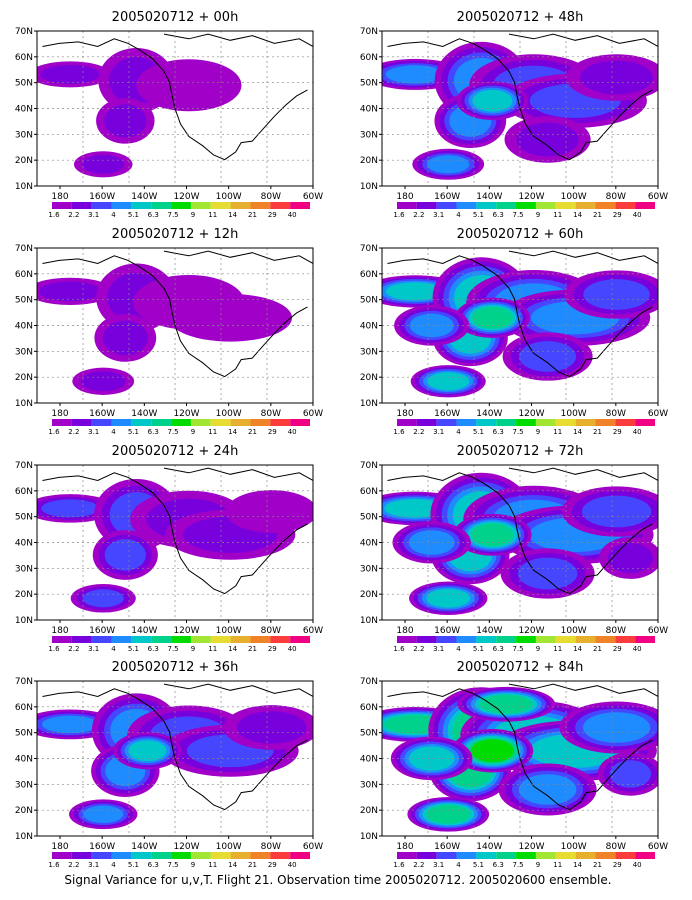 The image size is (692, 900). I want to click on colorbar-label: 11, so click(212, 865).